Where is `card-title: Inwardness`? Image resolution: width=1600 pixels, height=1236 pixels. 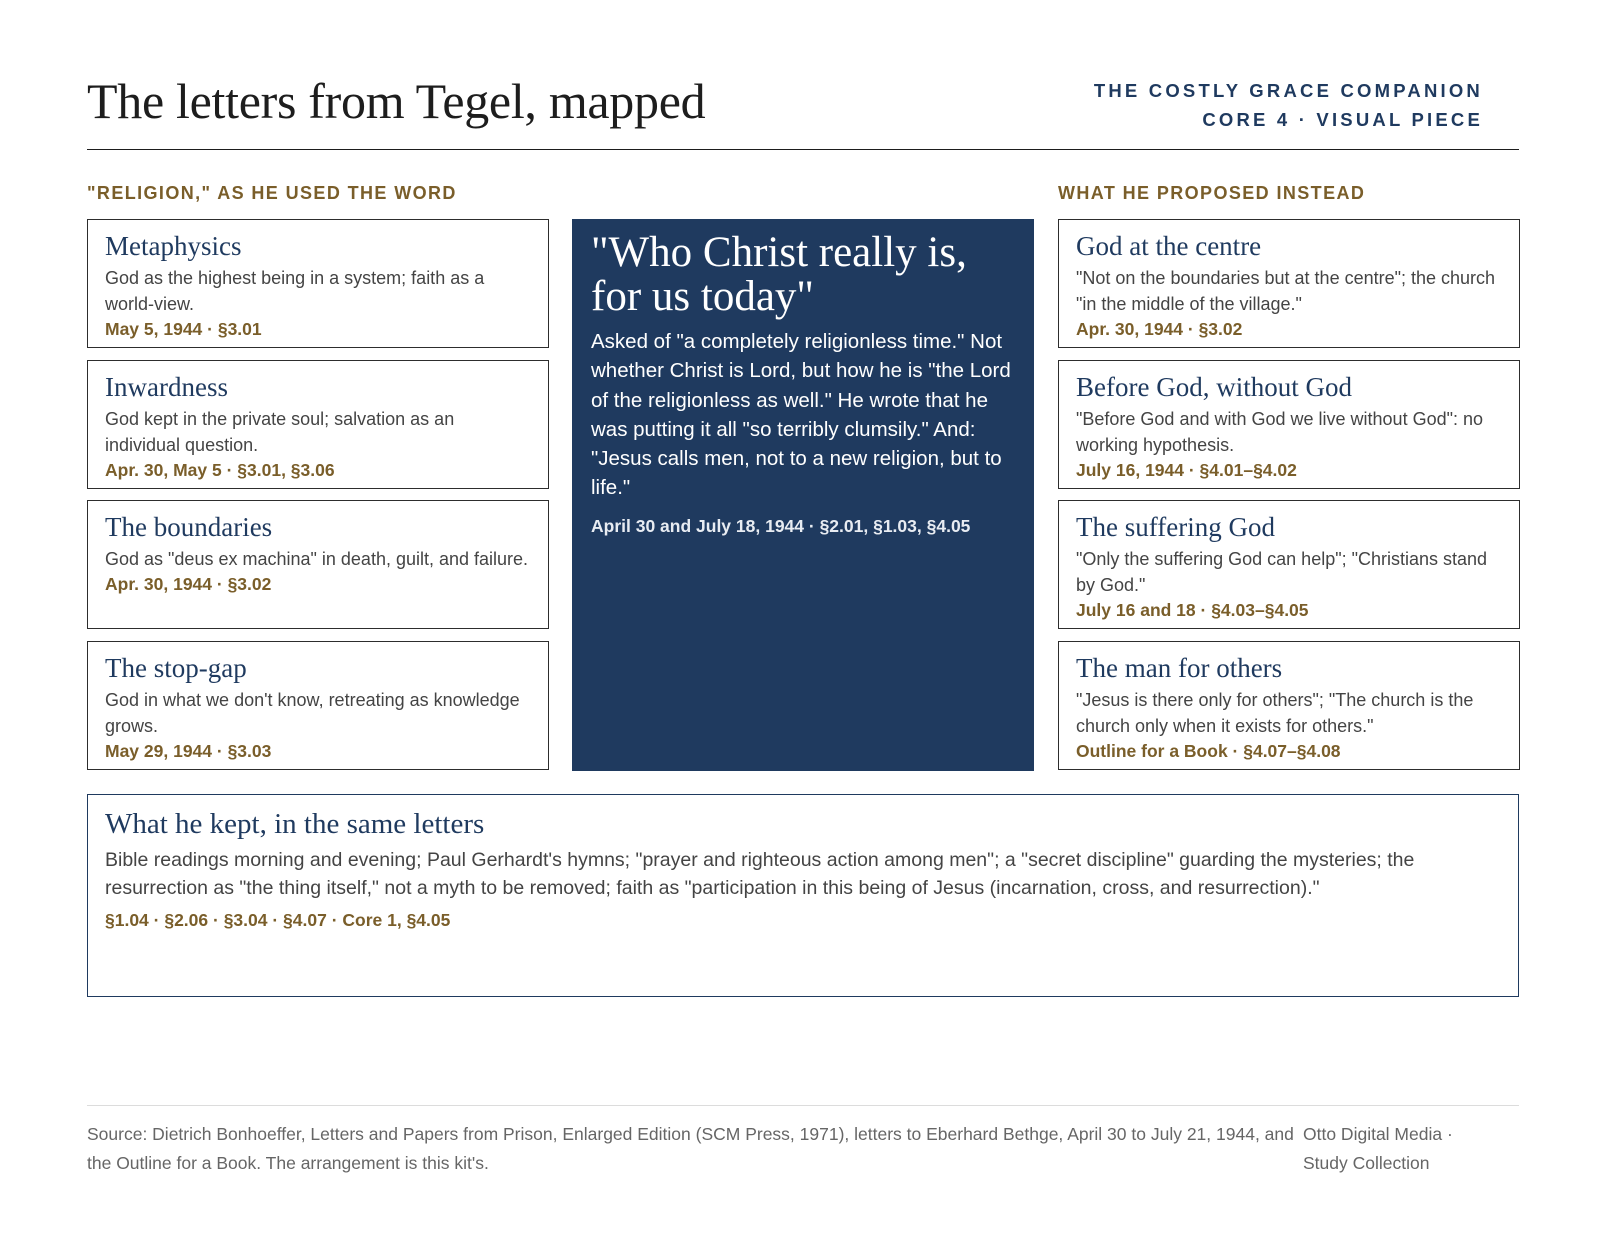 card-title: Inwardness is located at coordinates (166, 387).